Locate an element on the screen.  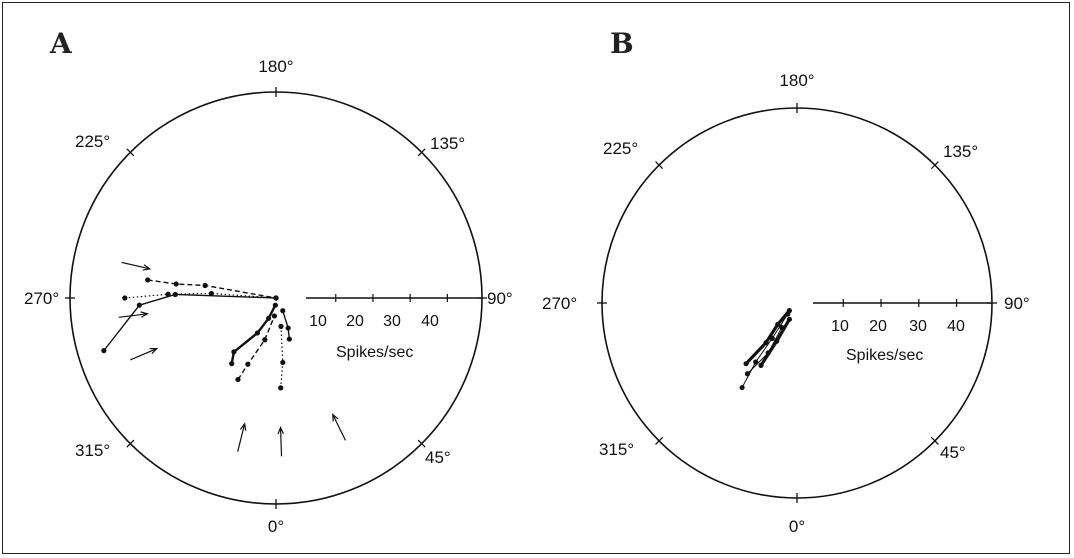
stimulus-arrows is located at coordinates (232, 359).